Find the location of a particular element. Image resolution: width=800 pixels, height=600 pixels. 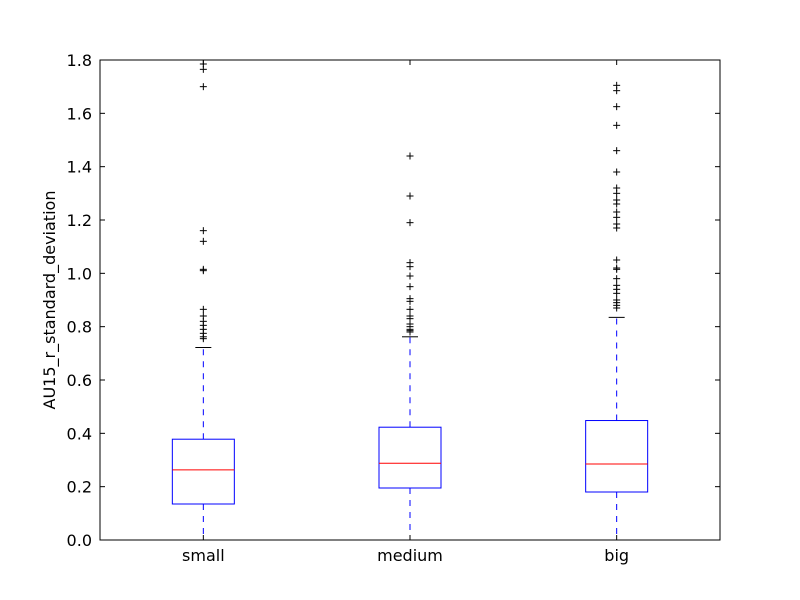

x-tick-label: small is located at coordinates (203, 555).